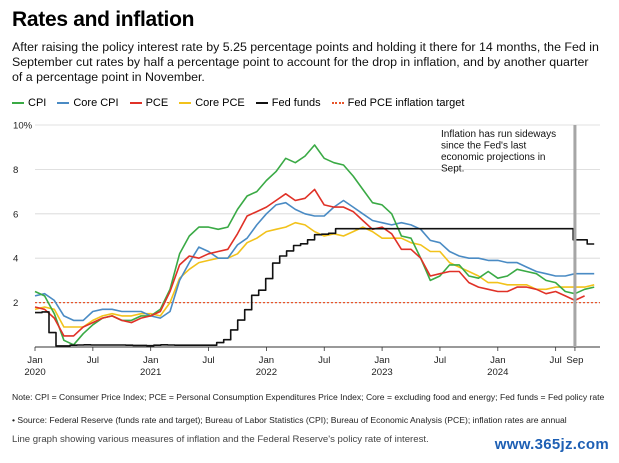 This screenshot has width=619, height=463. I want to click on legend-swatch-target, so click(337, 103).